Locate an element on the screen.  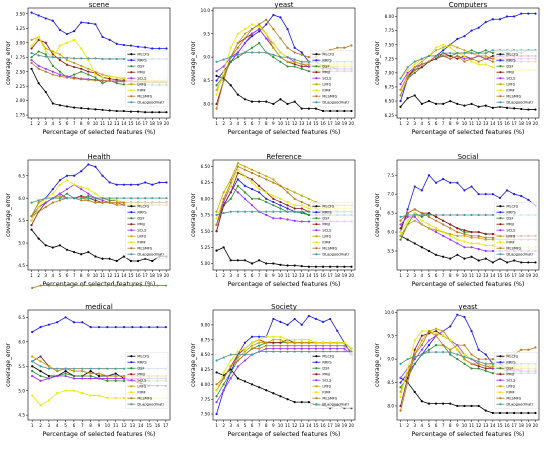
plot-frame is located at coordinates (468, 365).